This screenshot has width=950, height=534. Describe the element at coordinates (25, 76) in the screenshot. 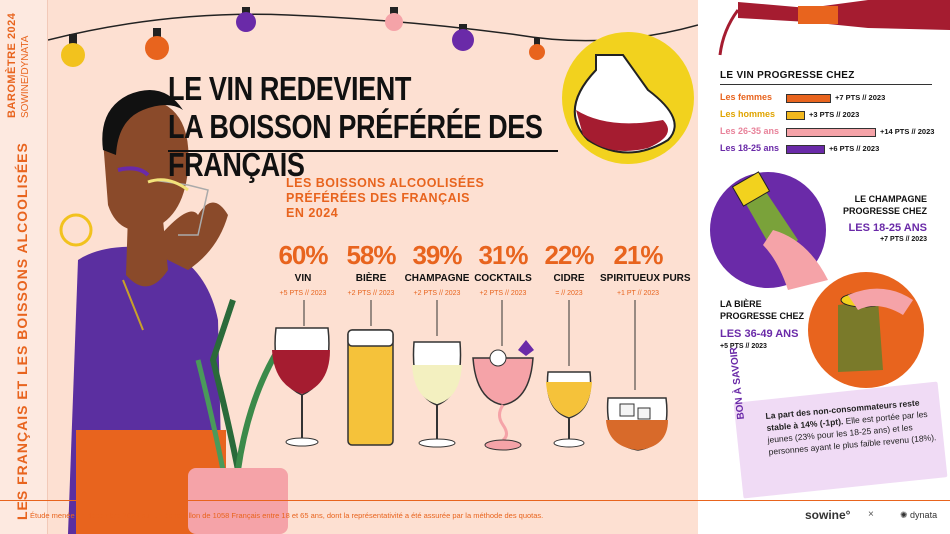

I see `brand-line: SOWINE/DYNATA` at that location.